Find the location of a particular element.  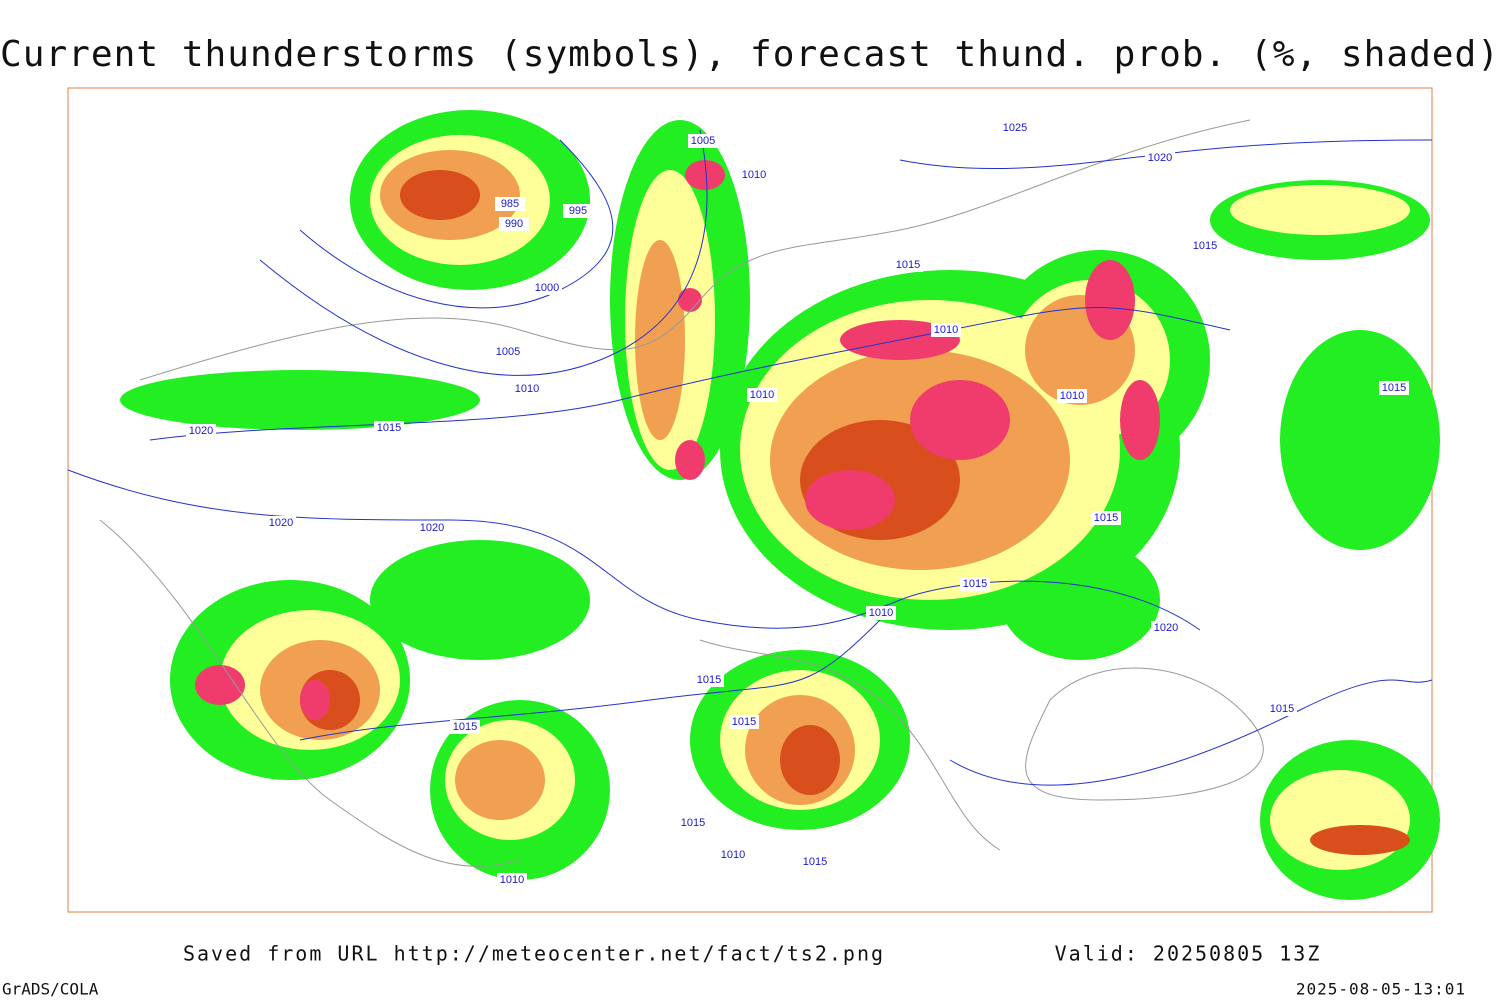

isobar-label: 1000 is located at coordinates (547, 288).